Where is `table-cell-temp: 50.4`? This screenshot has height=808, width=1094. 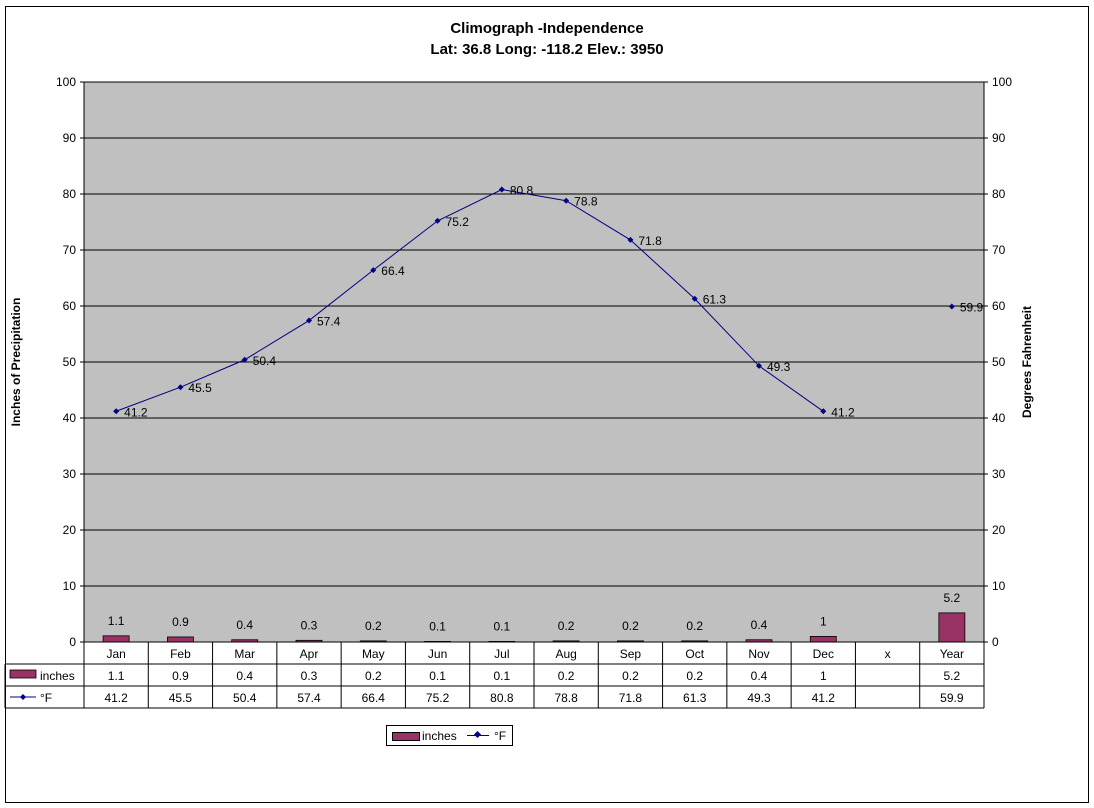
table-cell-temp: 50.4 is located at coordinates (245, 698).